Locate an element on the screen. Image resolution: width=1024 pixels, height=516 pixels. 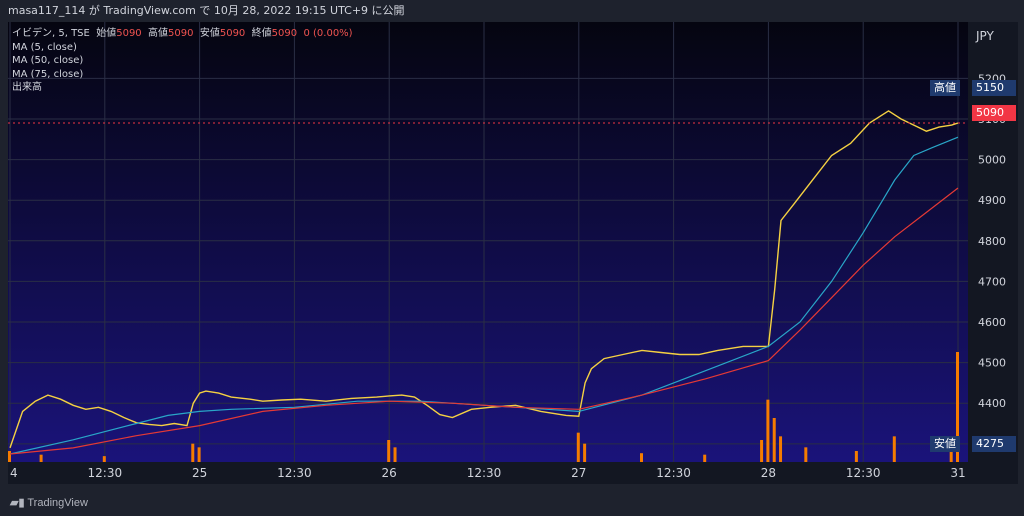
legend-ma5: MA (5, close) is located at coordinates (44, 47).